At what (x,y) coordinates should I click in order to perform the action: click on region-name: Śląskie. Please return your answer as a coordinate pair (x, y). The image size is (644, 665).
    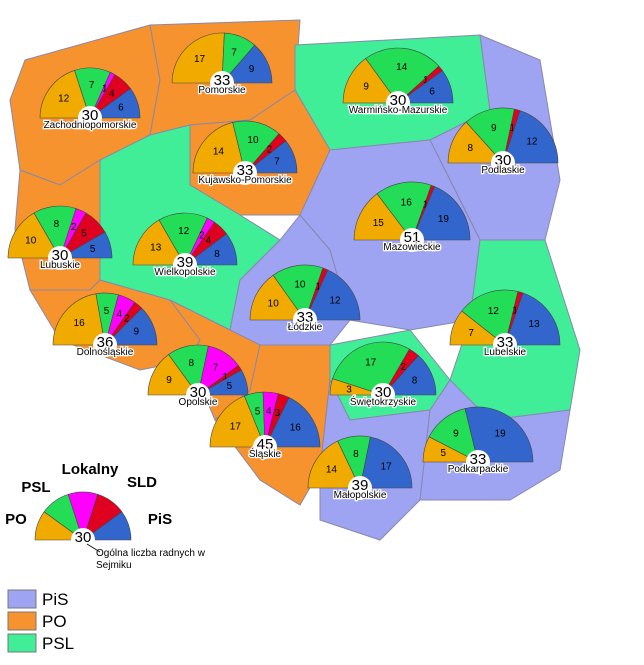
    Looking at the image, I should click on (265, 453).